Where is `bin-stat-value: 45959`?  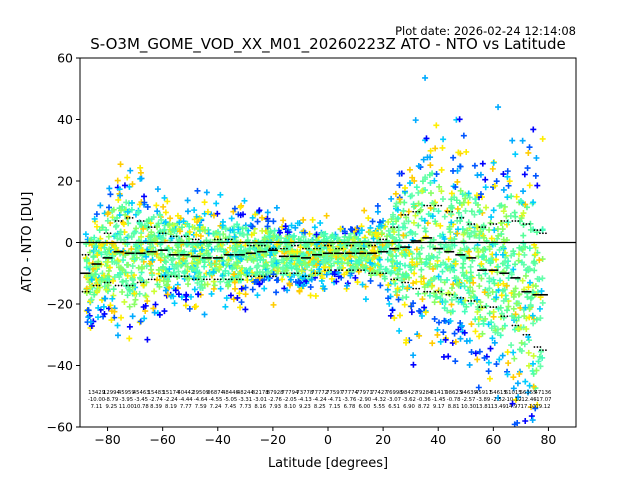
bin-stat-value: 45959 is located at coordinates (126, 393).